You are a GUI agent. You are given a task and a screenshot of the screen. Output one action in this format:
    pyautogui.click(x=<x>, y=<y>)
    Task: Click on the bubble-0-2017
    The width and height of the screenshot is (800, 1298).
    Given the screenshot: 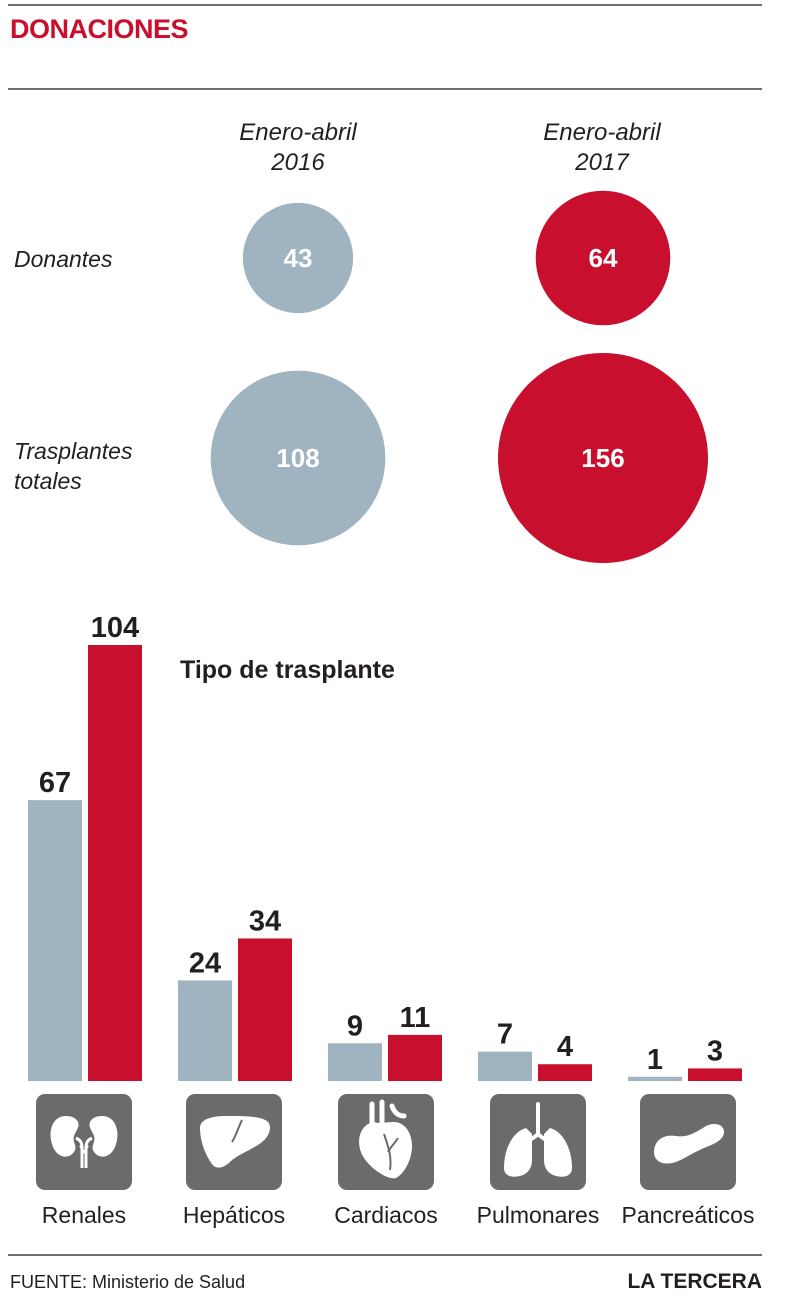 What is the action you would take?
    pyautogui.click(x=603, y=258)
    